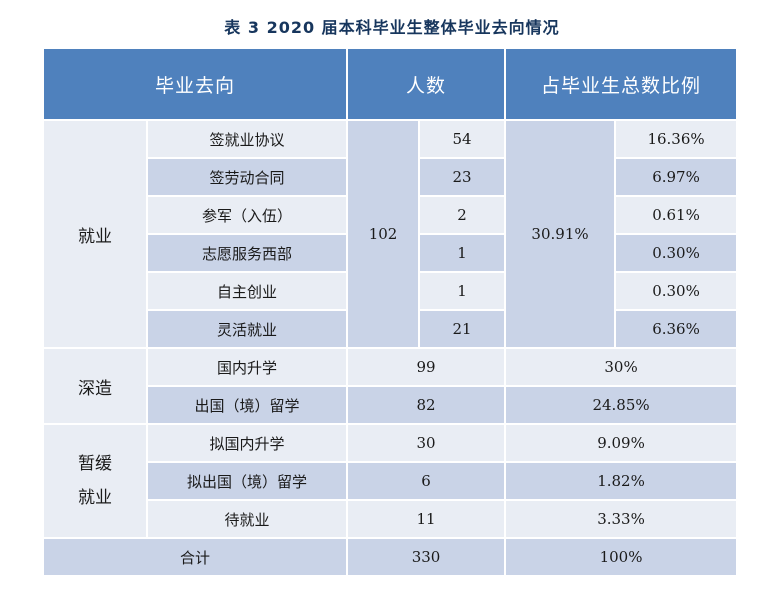  I want to click on row-ratio: 30%, so click(621, 367).